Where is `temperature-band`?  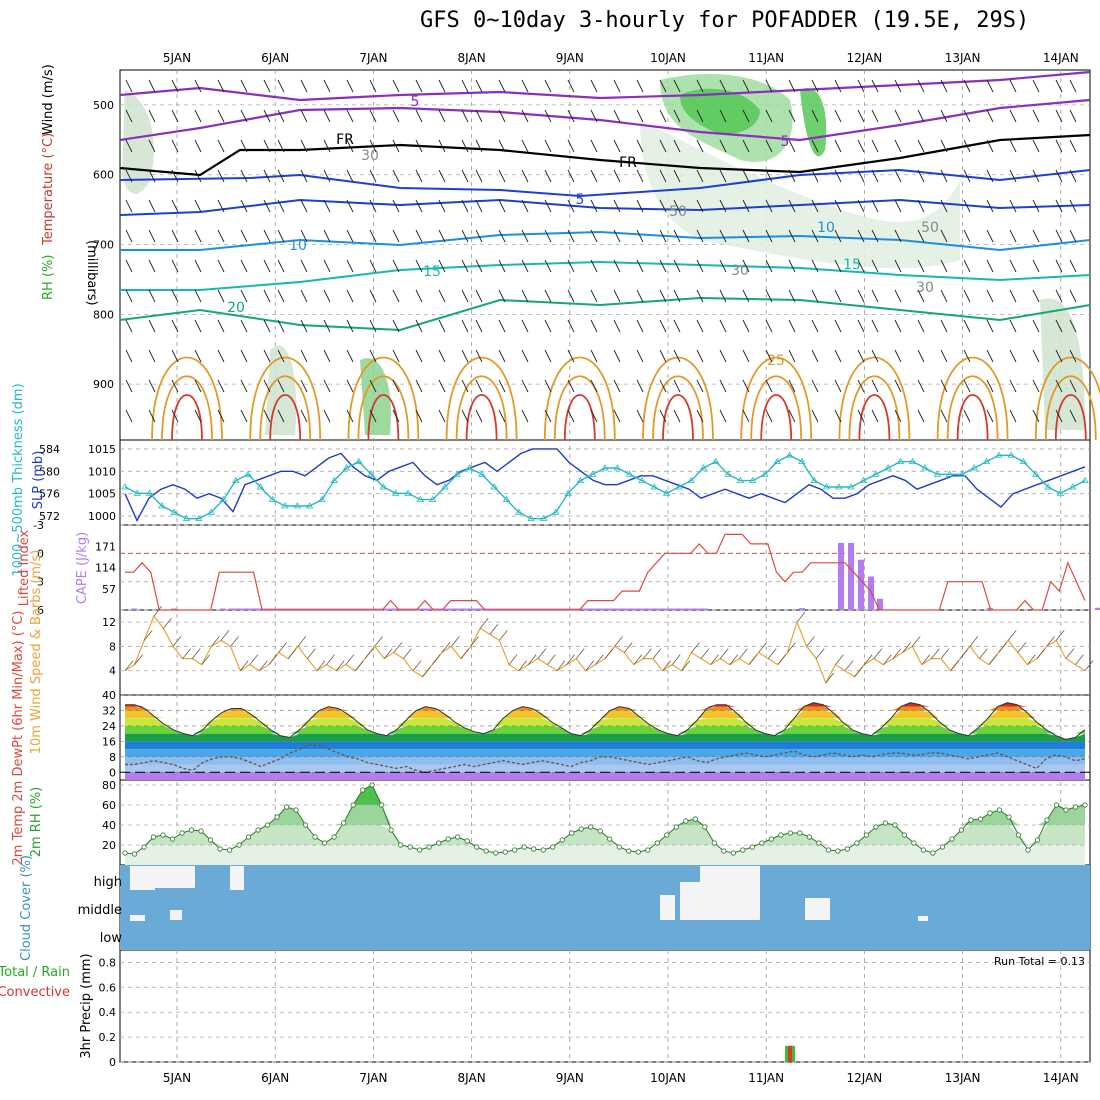
temperature-band is located at coordinates (605, 708).